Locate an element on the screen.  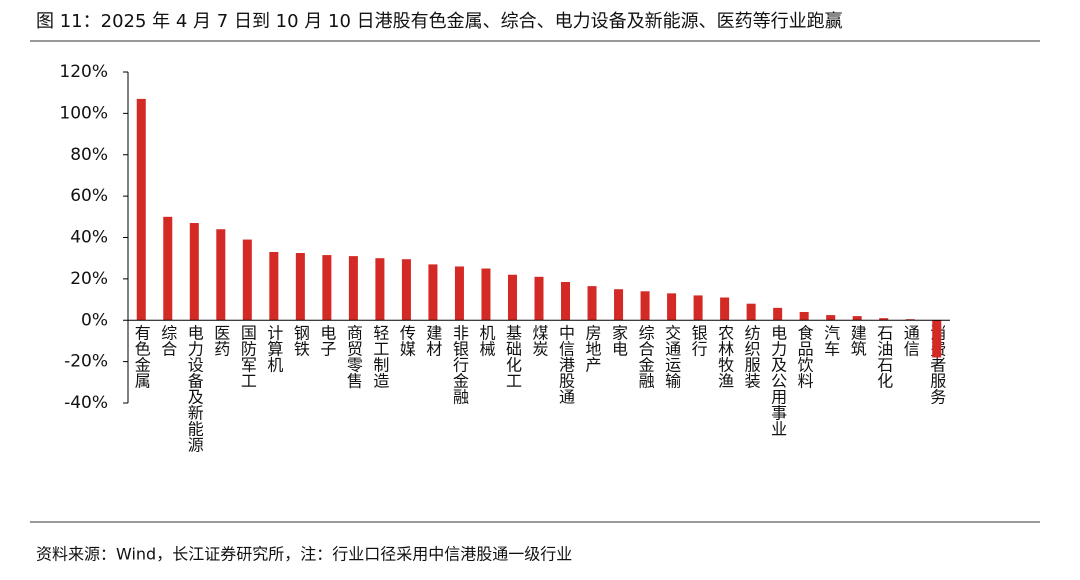
x-tick-label: 有色金属 is located at coordinates (141, 356).